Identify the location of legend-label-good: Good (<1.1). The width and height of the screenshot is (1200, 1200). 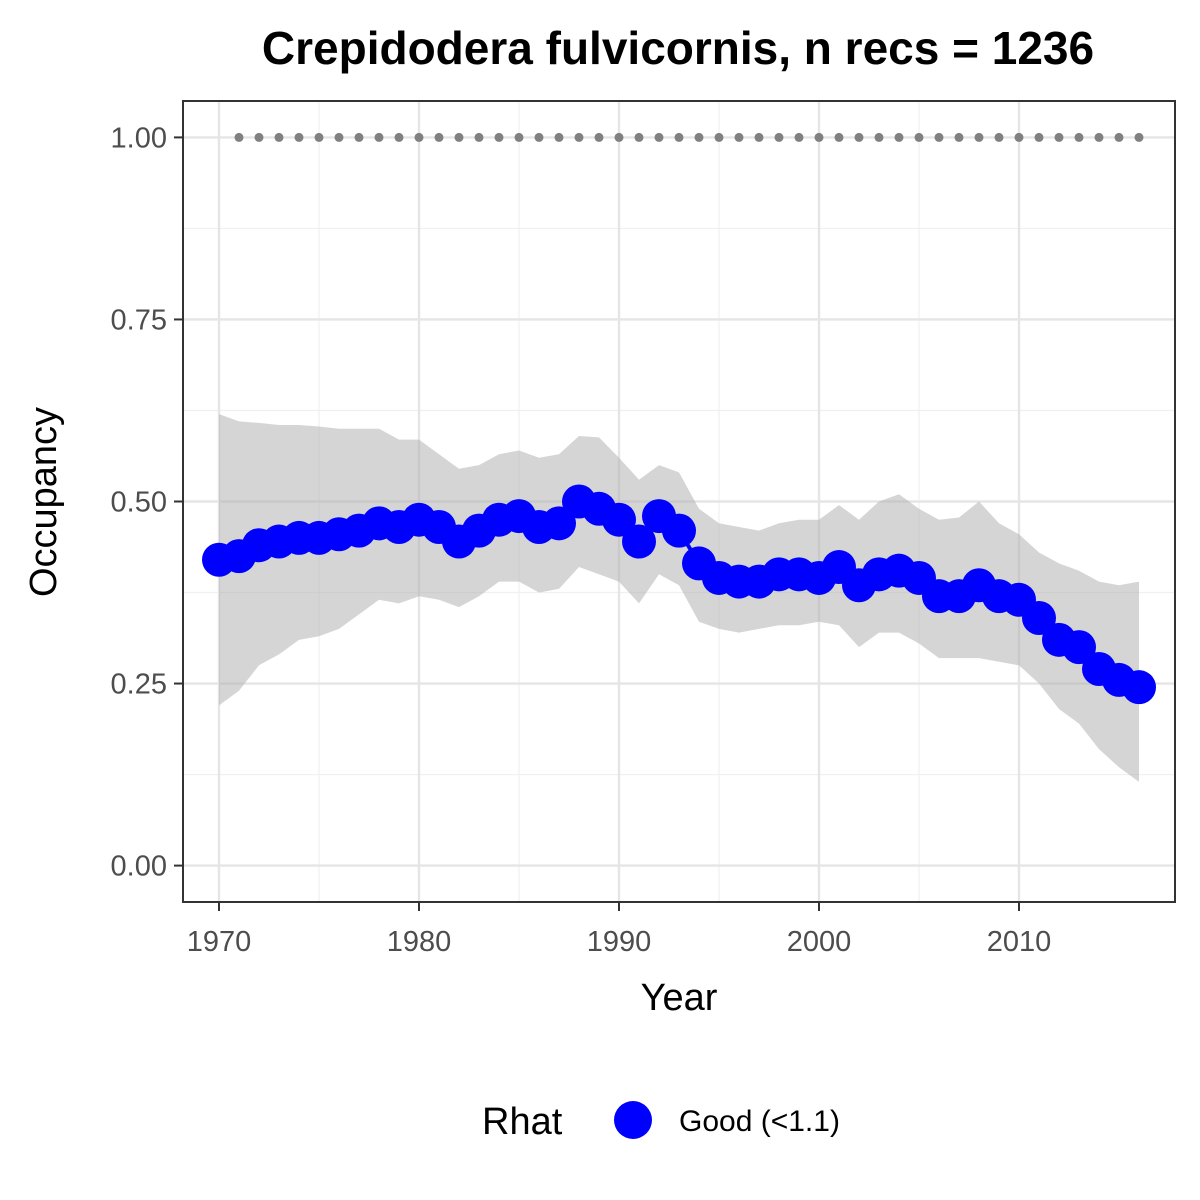
(759, 1121).